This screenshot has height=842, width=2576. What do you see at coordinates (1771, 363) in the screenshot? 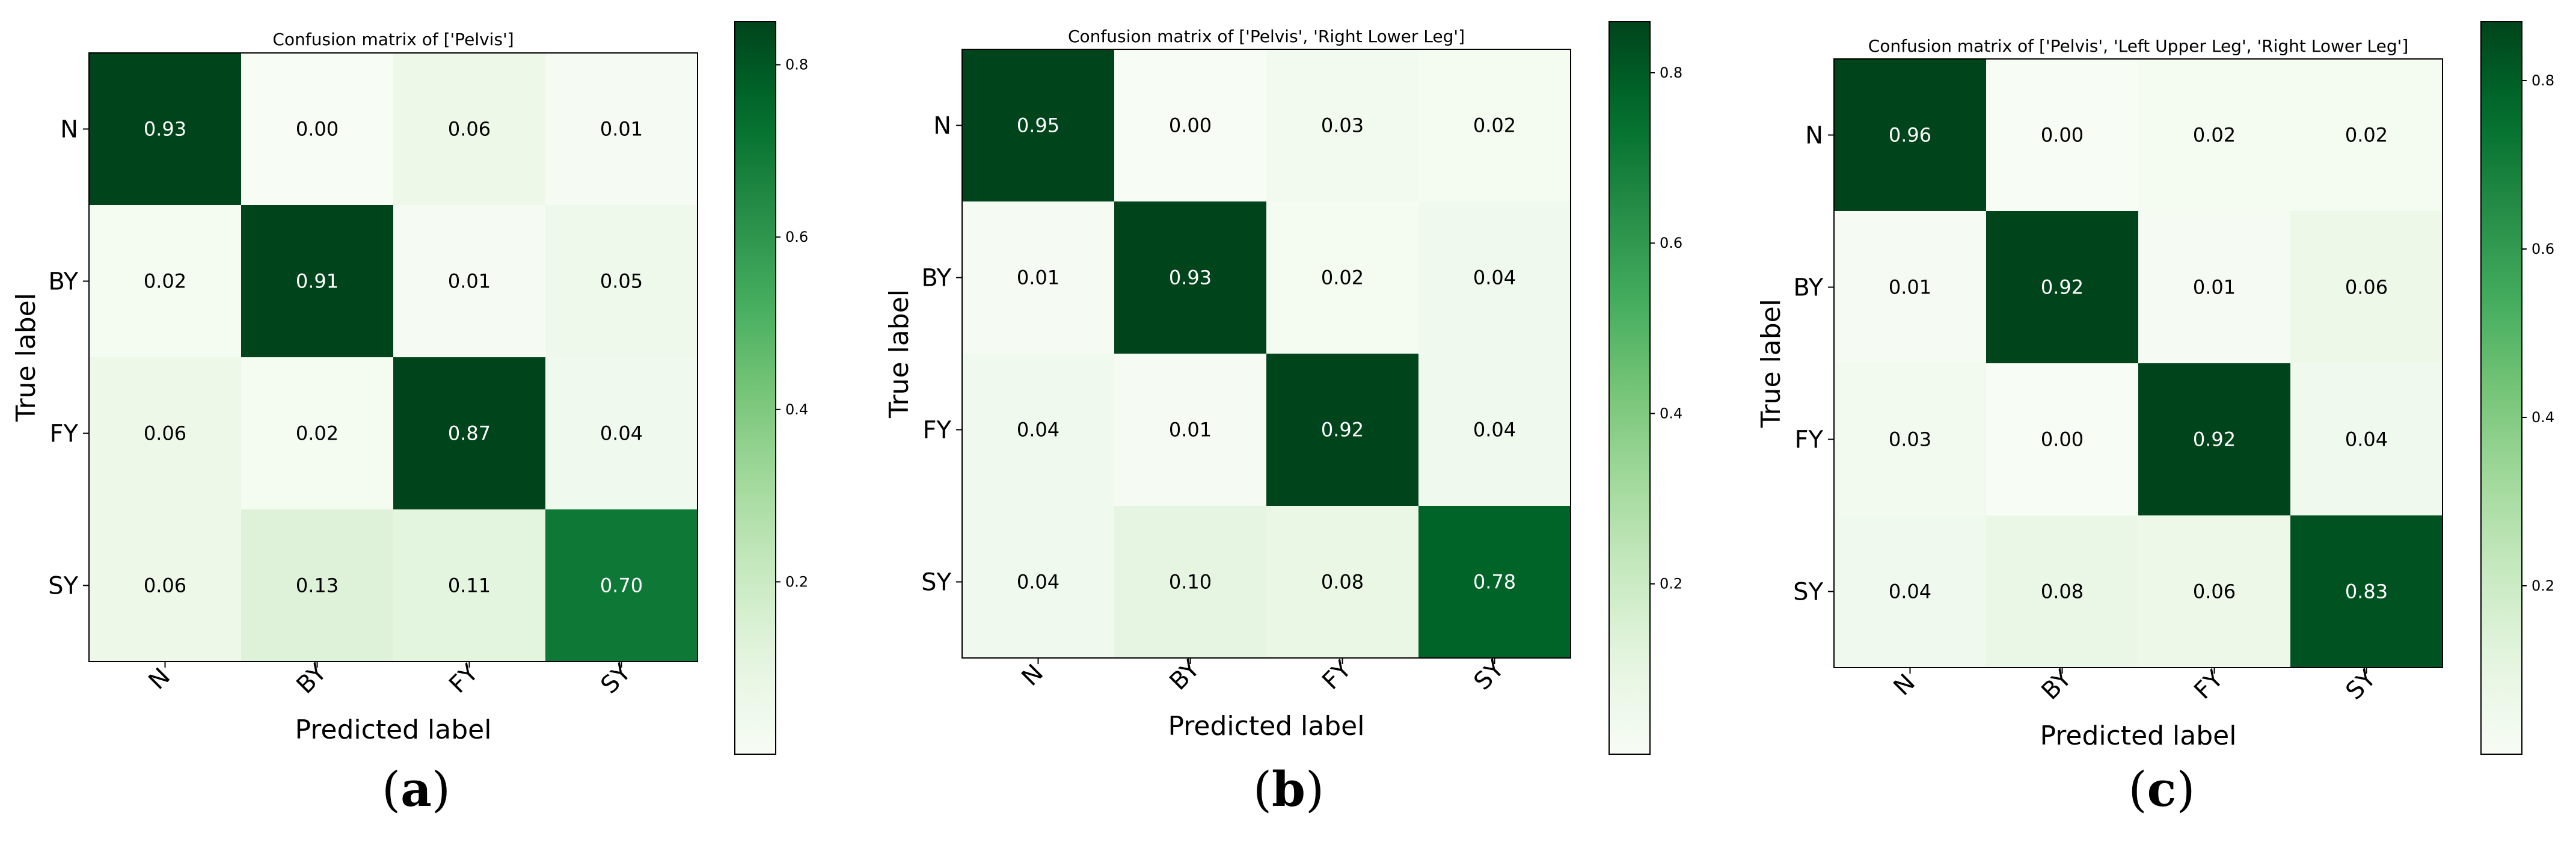
I see `y-axis-label: True label` at bounding box center [1771, 363].